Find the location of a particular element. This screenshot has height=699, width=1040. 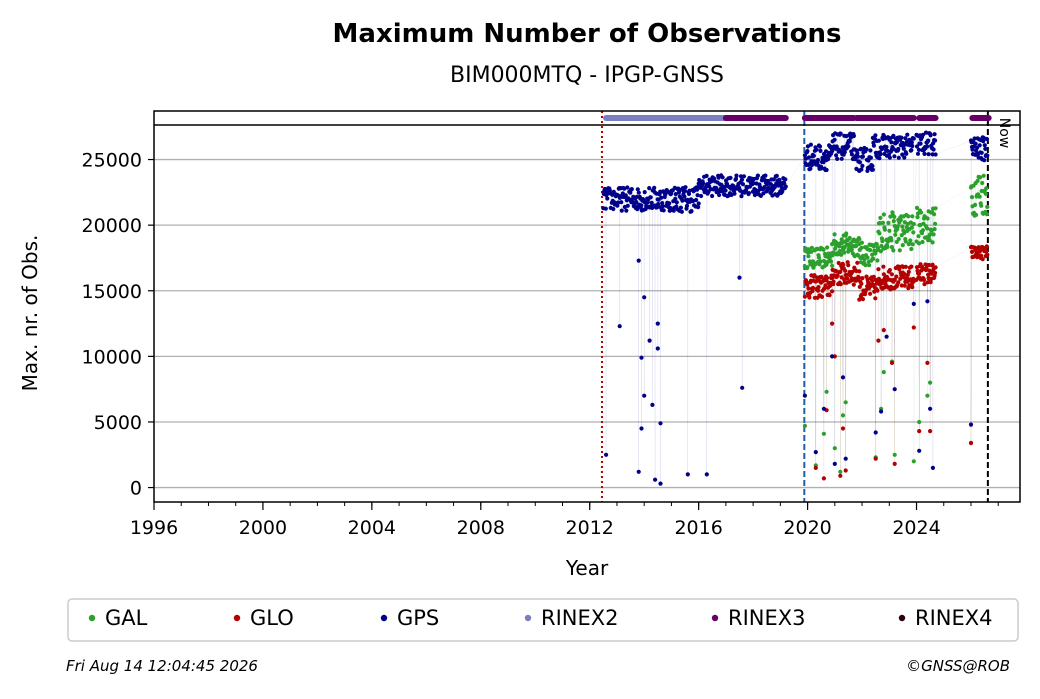

legend-marker-gal is located at coordinates (92, 618).